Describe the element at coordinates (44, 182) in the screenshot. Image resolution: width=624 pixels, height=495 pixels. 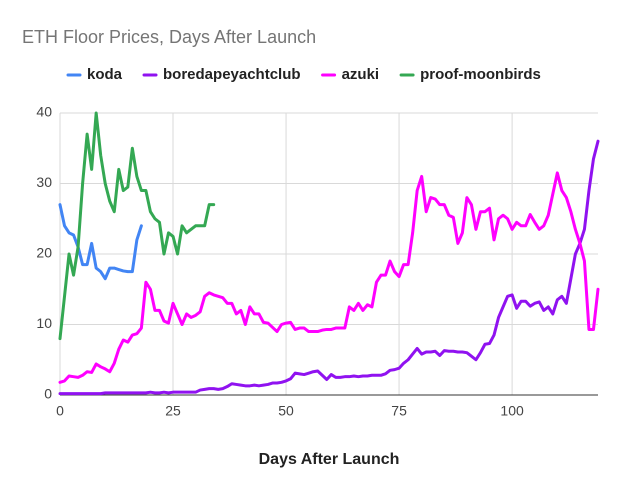
I see `y-tick-label: 30` at that location.